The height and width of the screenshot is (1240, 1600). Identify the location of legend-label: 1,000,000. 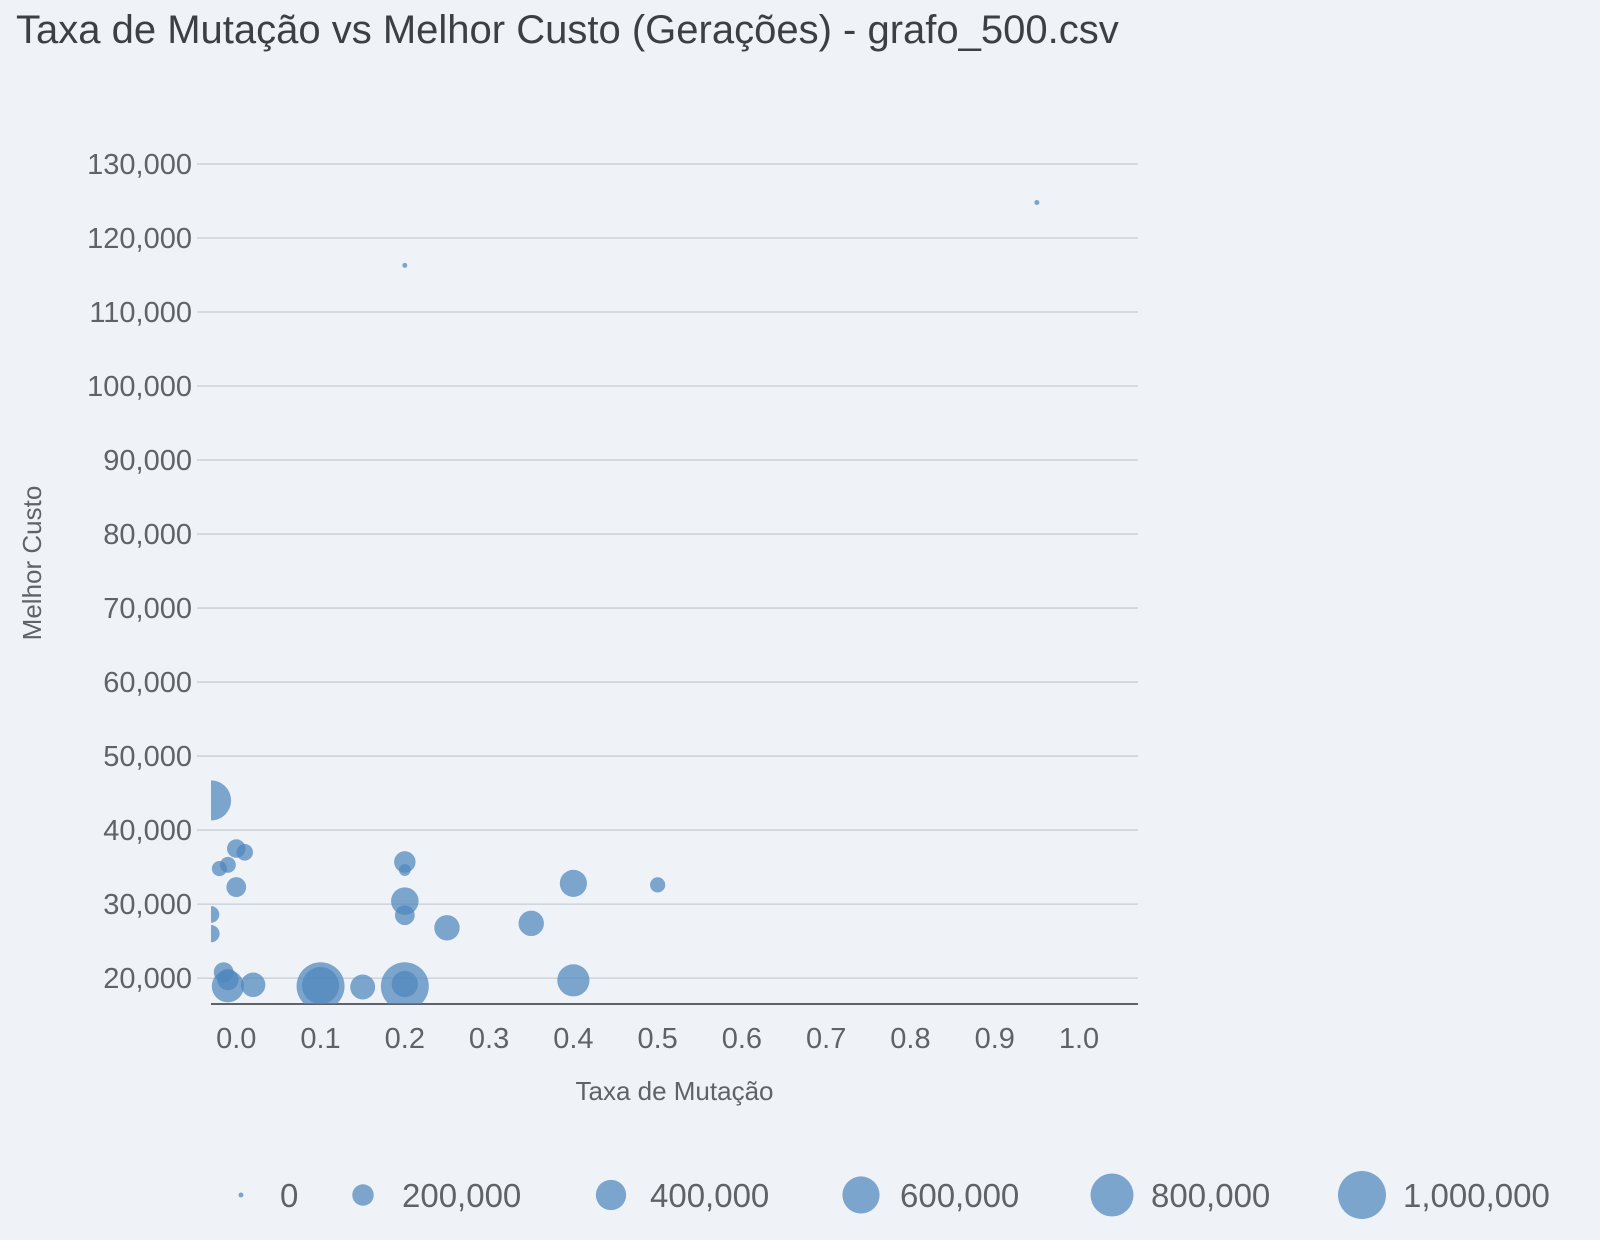
(1476, 1195).